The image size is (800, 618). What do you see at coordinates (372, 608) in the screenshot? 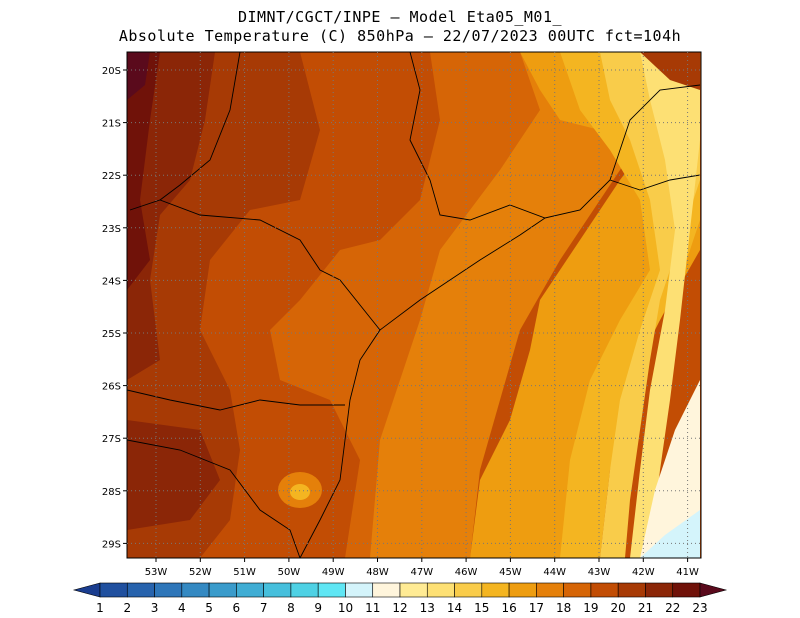
I see `colorbar-label: 11` at bounding box center [372, 608].